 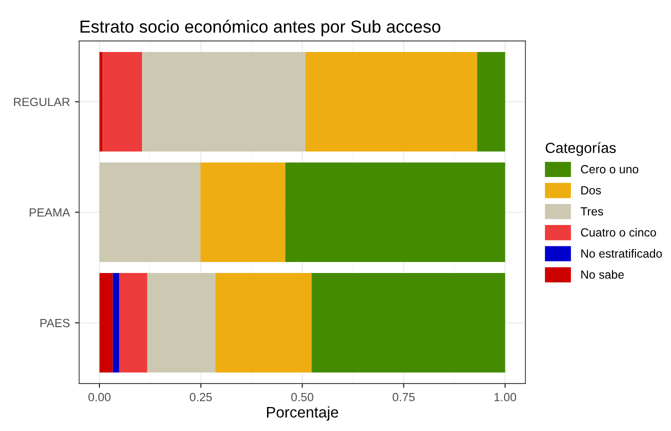 What do you see at coordinates (609, 169) in the screenshot?
I see `legend-label: Cero o uno` at bounding box center [609, 169].